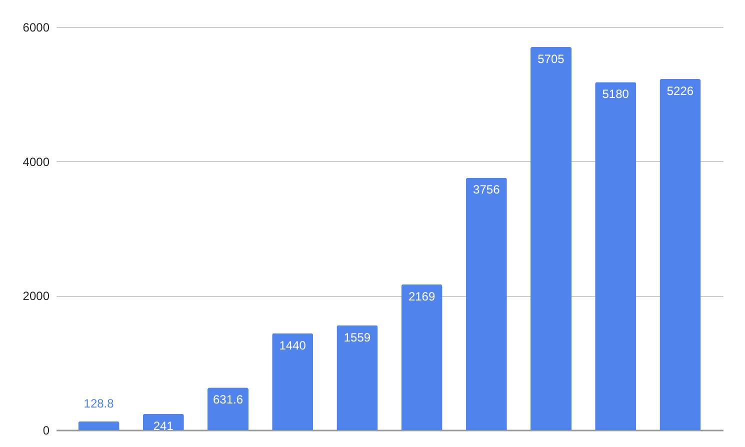  What do you see at coordinates (36, 161) in the screenshot?
I see `y-tick-label: 4000` at bounding box center [36, 161].